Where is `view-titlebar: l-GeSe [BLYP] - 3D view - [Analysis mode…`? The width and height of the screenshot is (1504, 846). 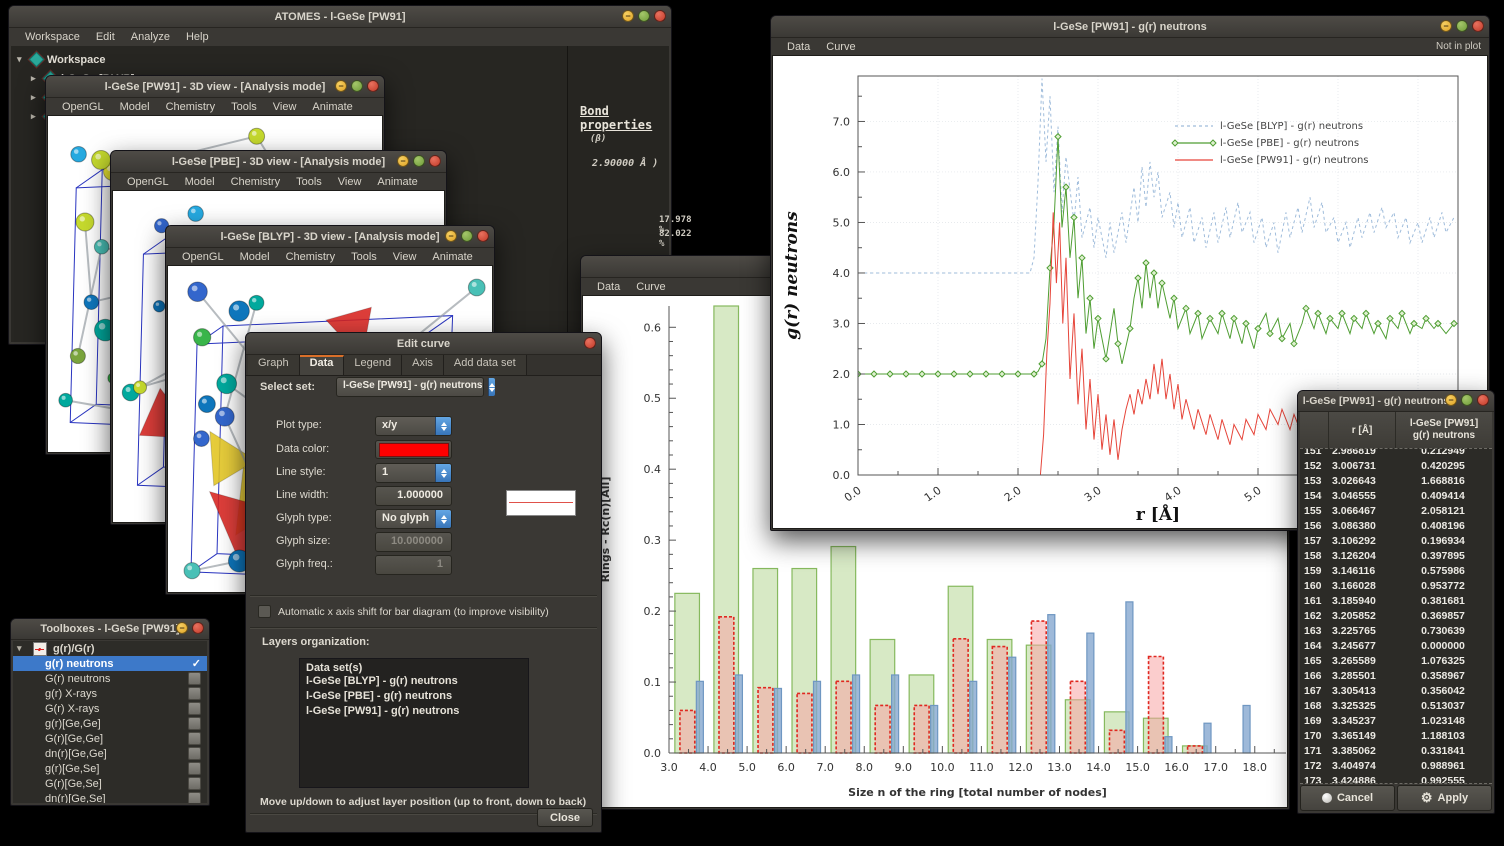 view-titlebar: l-GeSe [BLYP] - 3D view - [Analysis mode… is located at coordinates (330, 237).